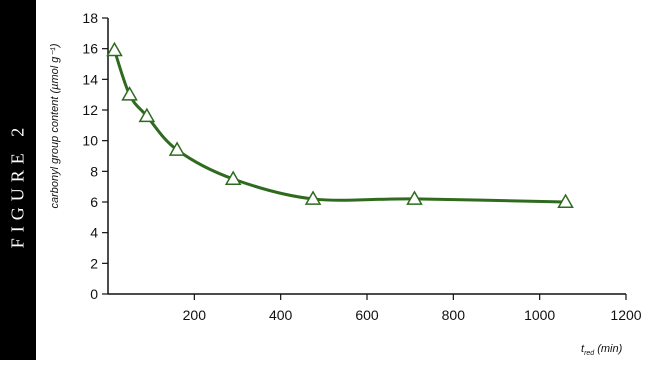  What do you see at coordinates (90, 49) in the screenshot?
I see `y-tick-label: 16` at bounding box center [90, 49].